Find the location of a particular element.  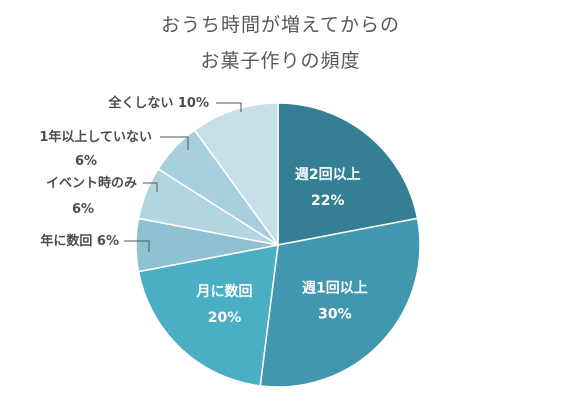

leader-line-event is located at coordinates (150, 187).